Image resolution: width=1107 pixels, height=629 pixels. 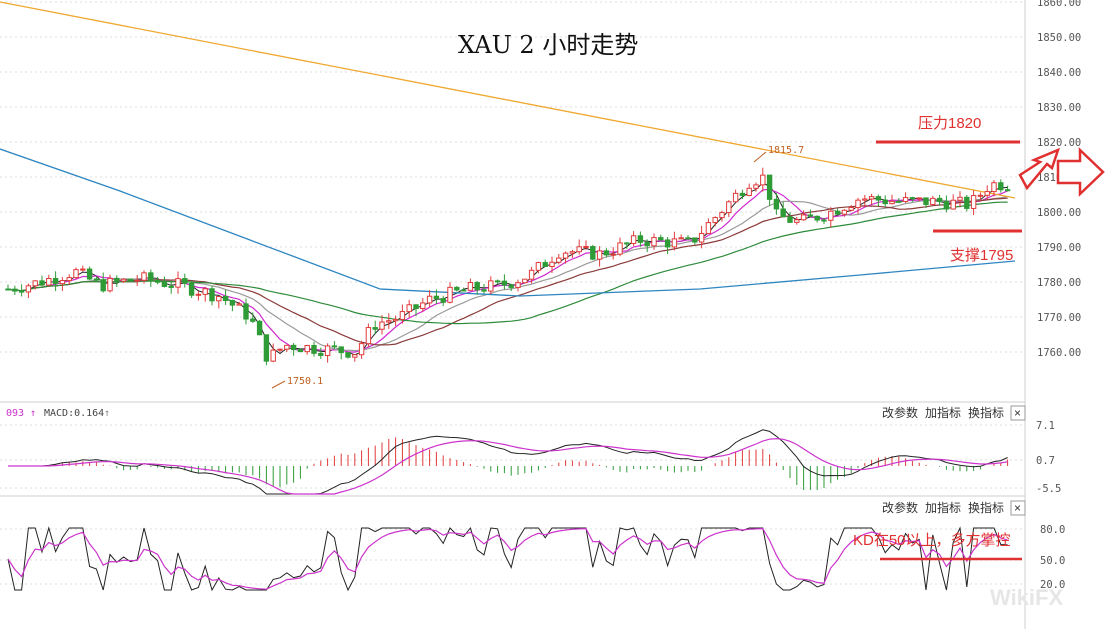 I want to click on macd-close-button, so click(x=1018, y=413).